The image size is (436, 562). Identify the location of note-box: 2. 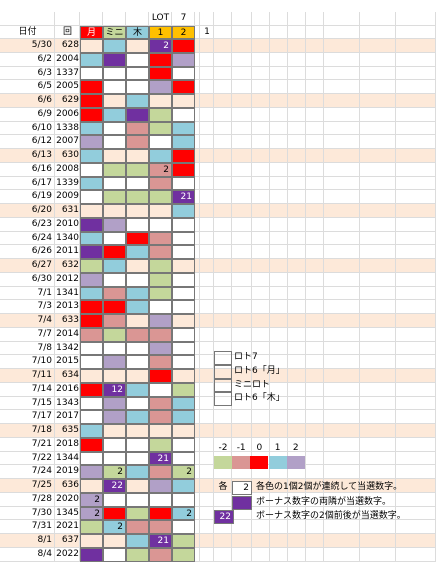
(242, 488).